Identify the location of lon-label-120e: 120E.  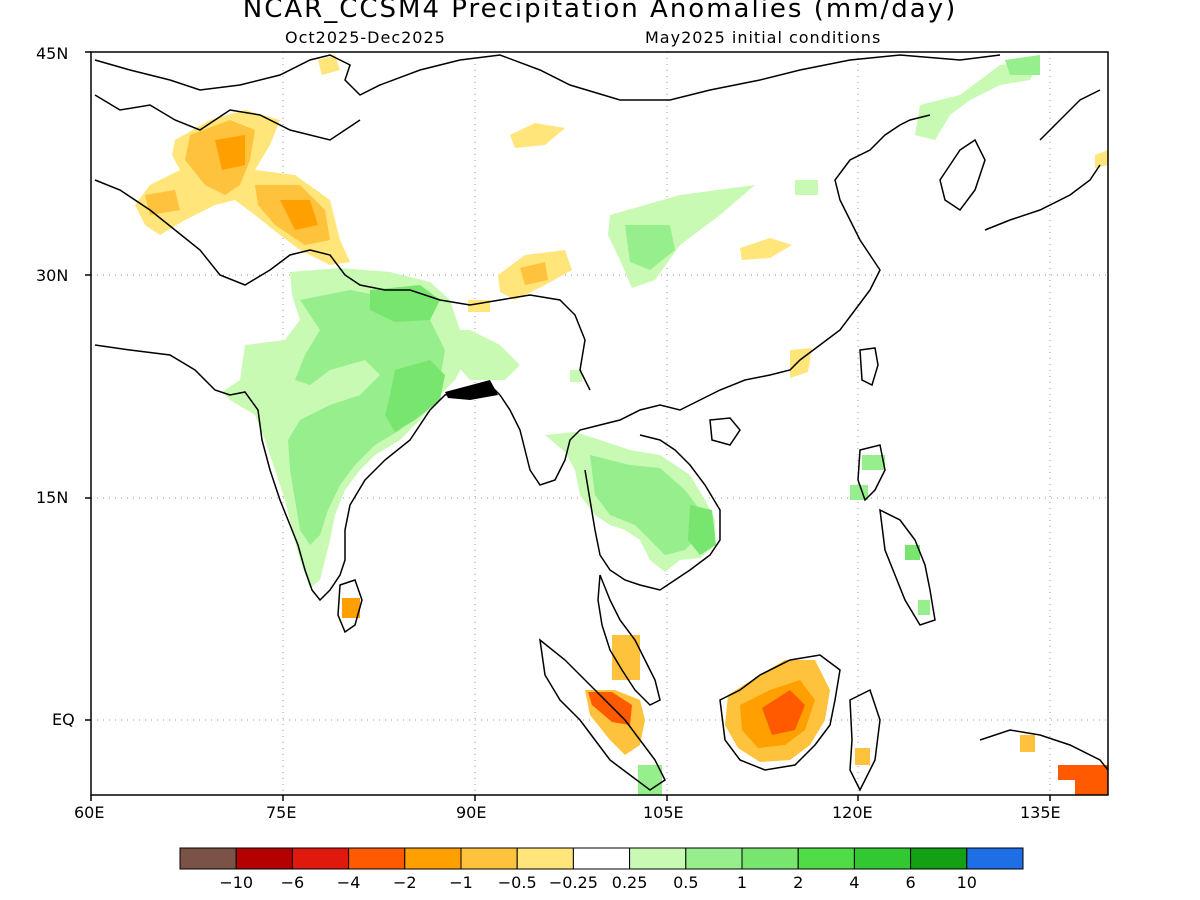
(852, 812).